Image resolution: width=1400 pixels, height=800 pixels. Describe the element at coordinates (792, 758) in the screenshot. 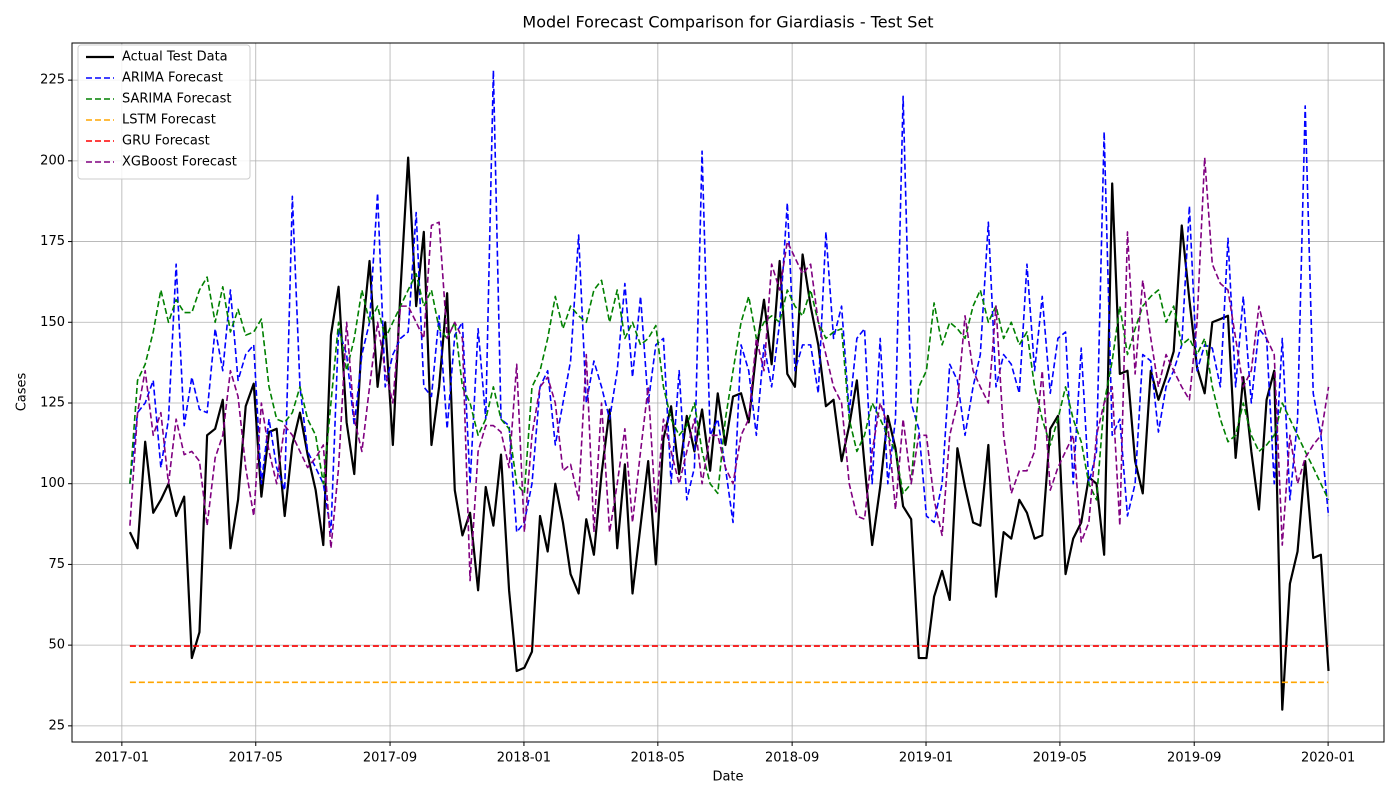

I see `x-tick-label: 2018-09` at that location.